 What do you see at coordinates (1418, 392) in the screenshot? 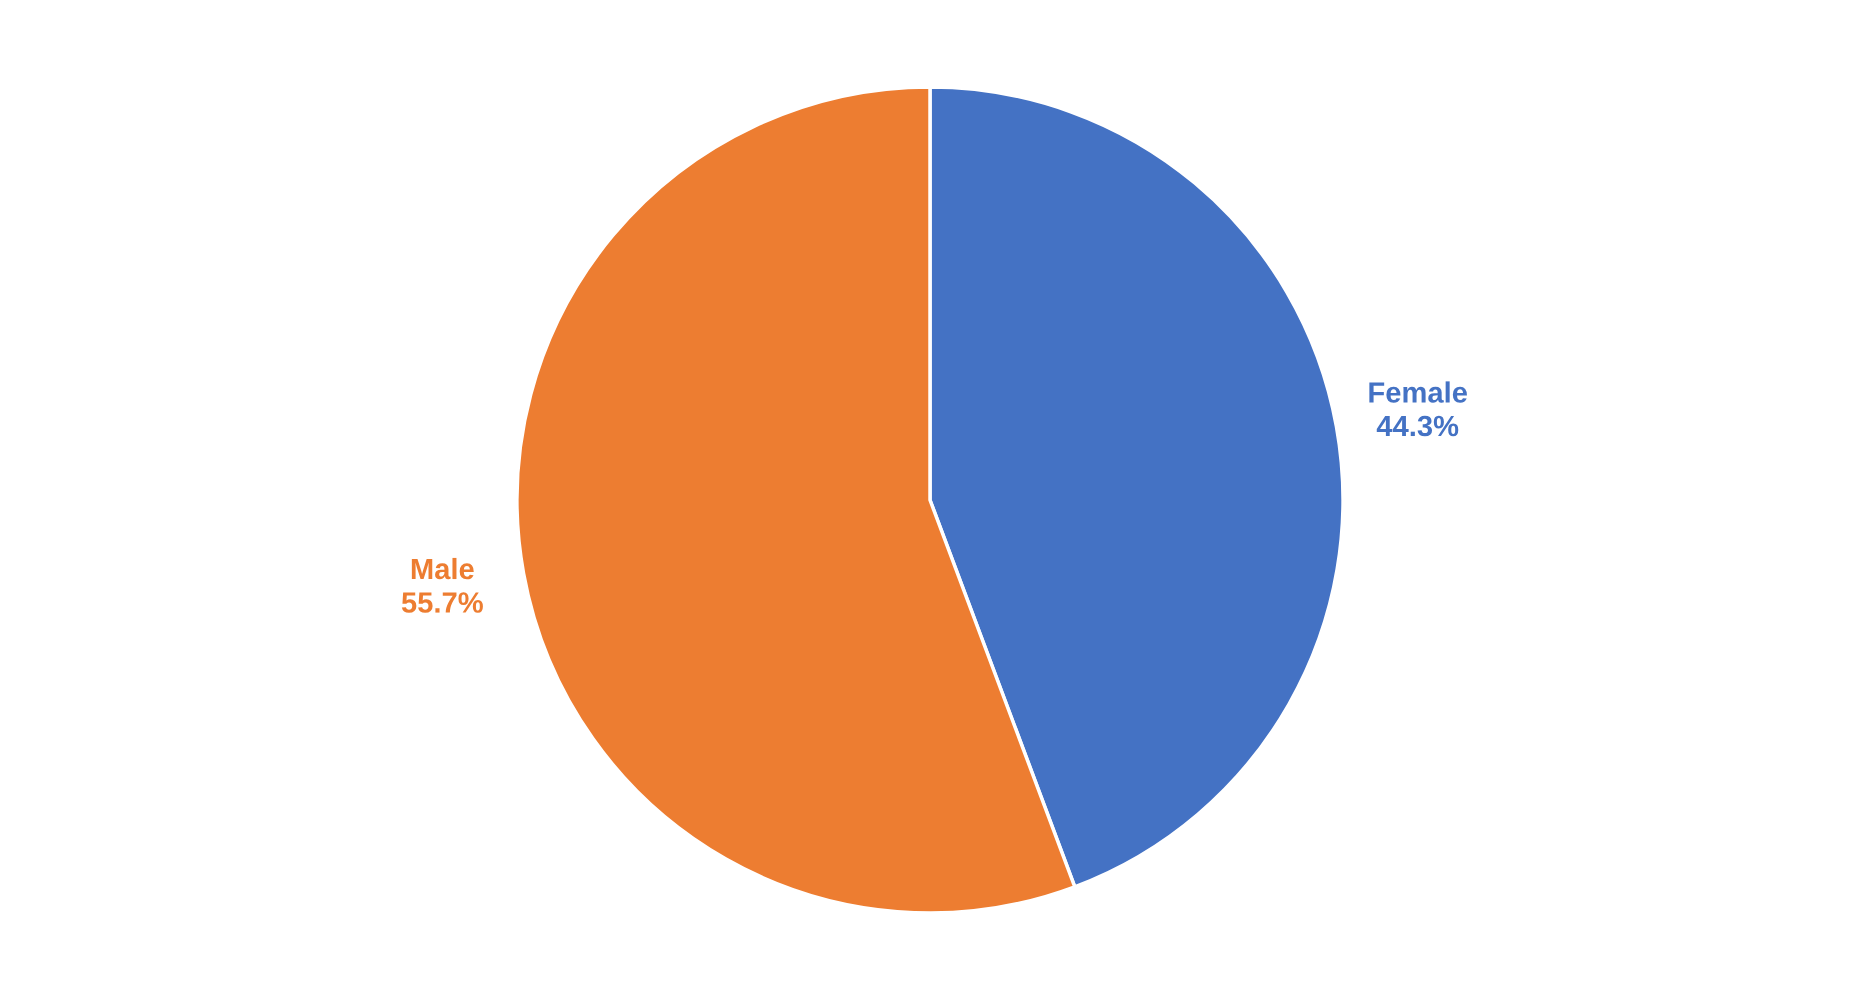
I see `slice-label: Female` at bounding box center [1418, 392].